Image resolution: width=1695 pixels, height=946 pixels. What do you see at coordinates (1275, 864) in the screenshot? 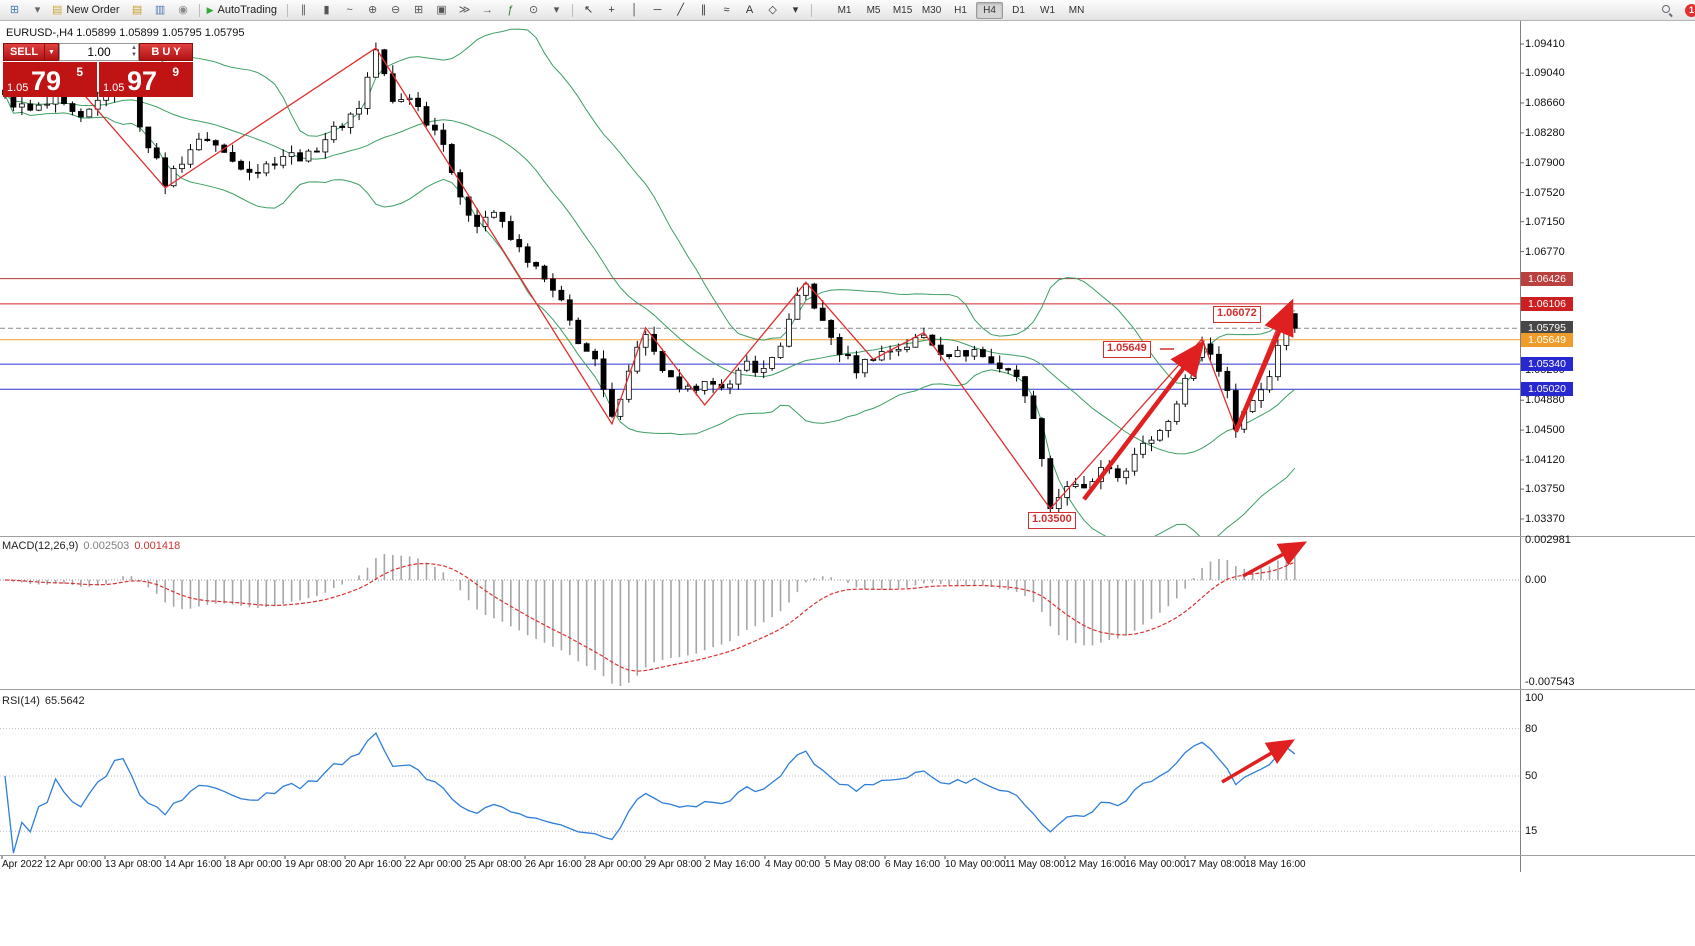
I see `x-axis-label: 18 May 16:00` at bounding box center [1275, 864].